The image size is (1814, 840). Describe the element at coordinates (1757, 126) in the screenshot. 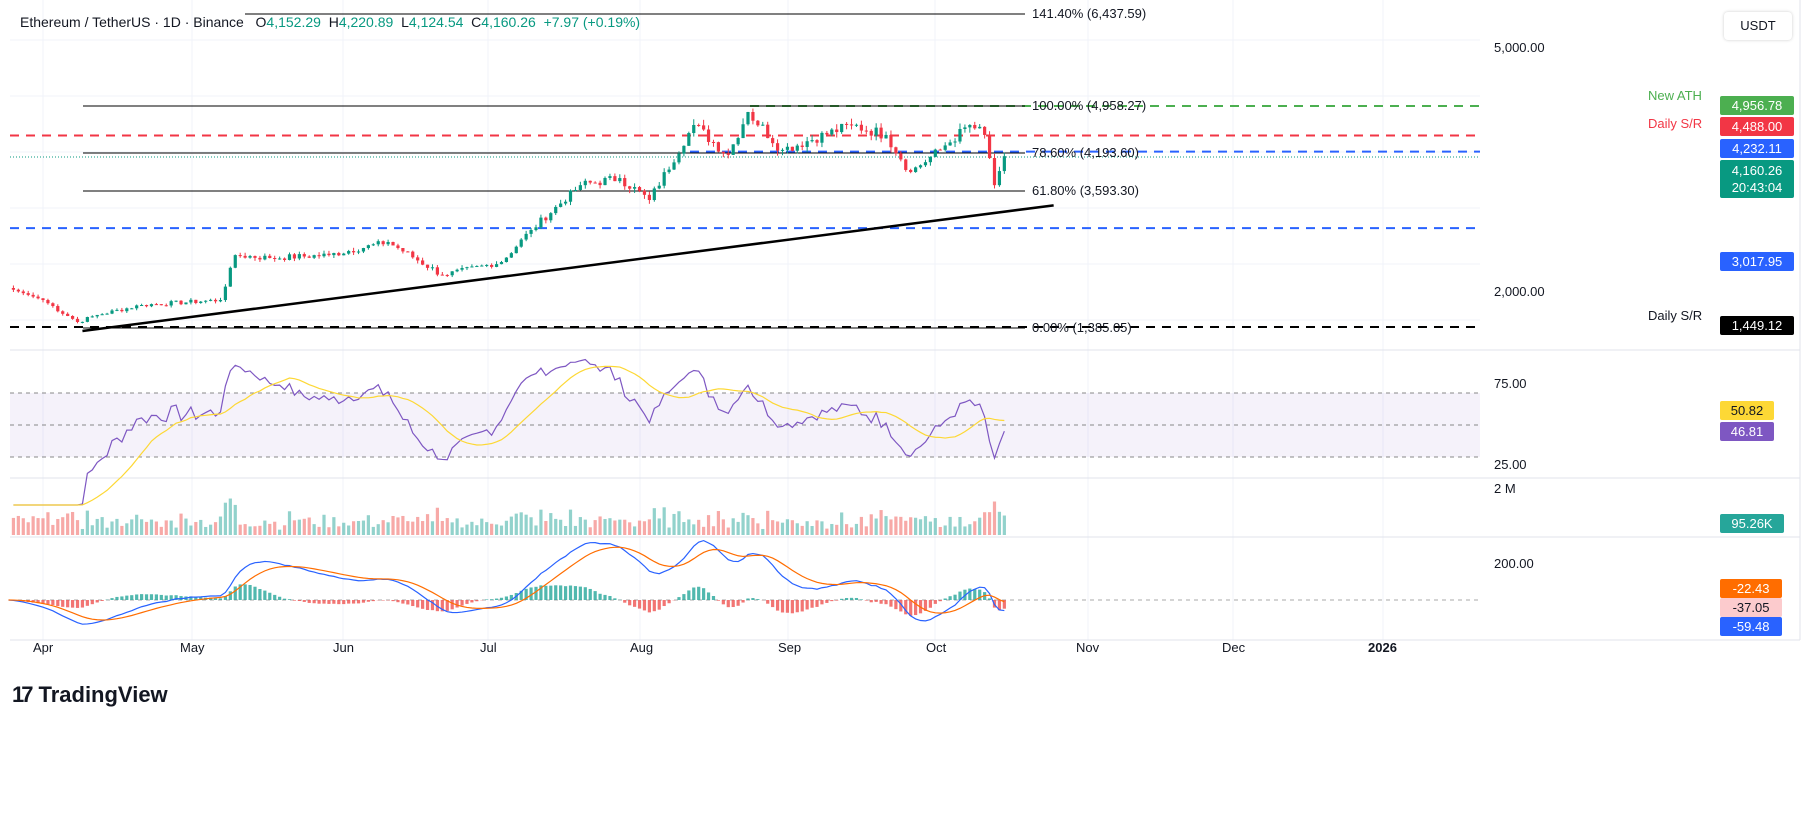

I see `sr-price-tag: 4,488.00` at that location.